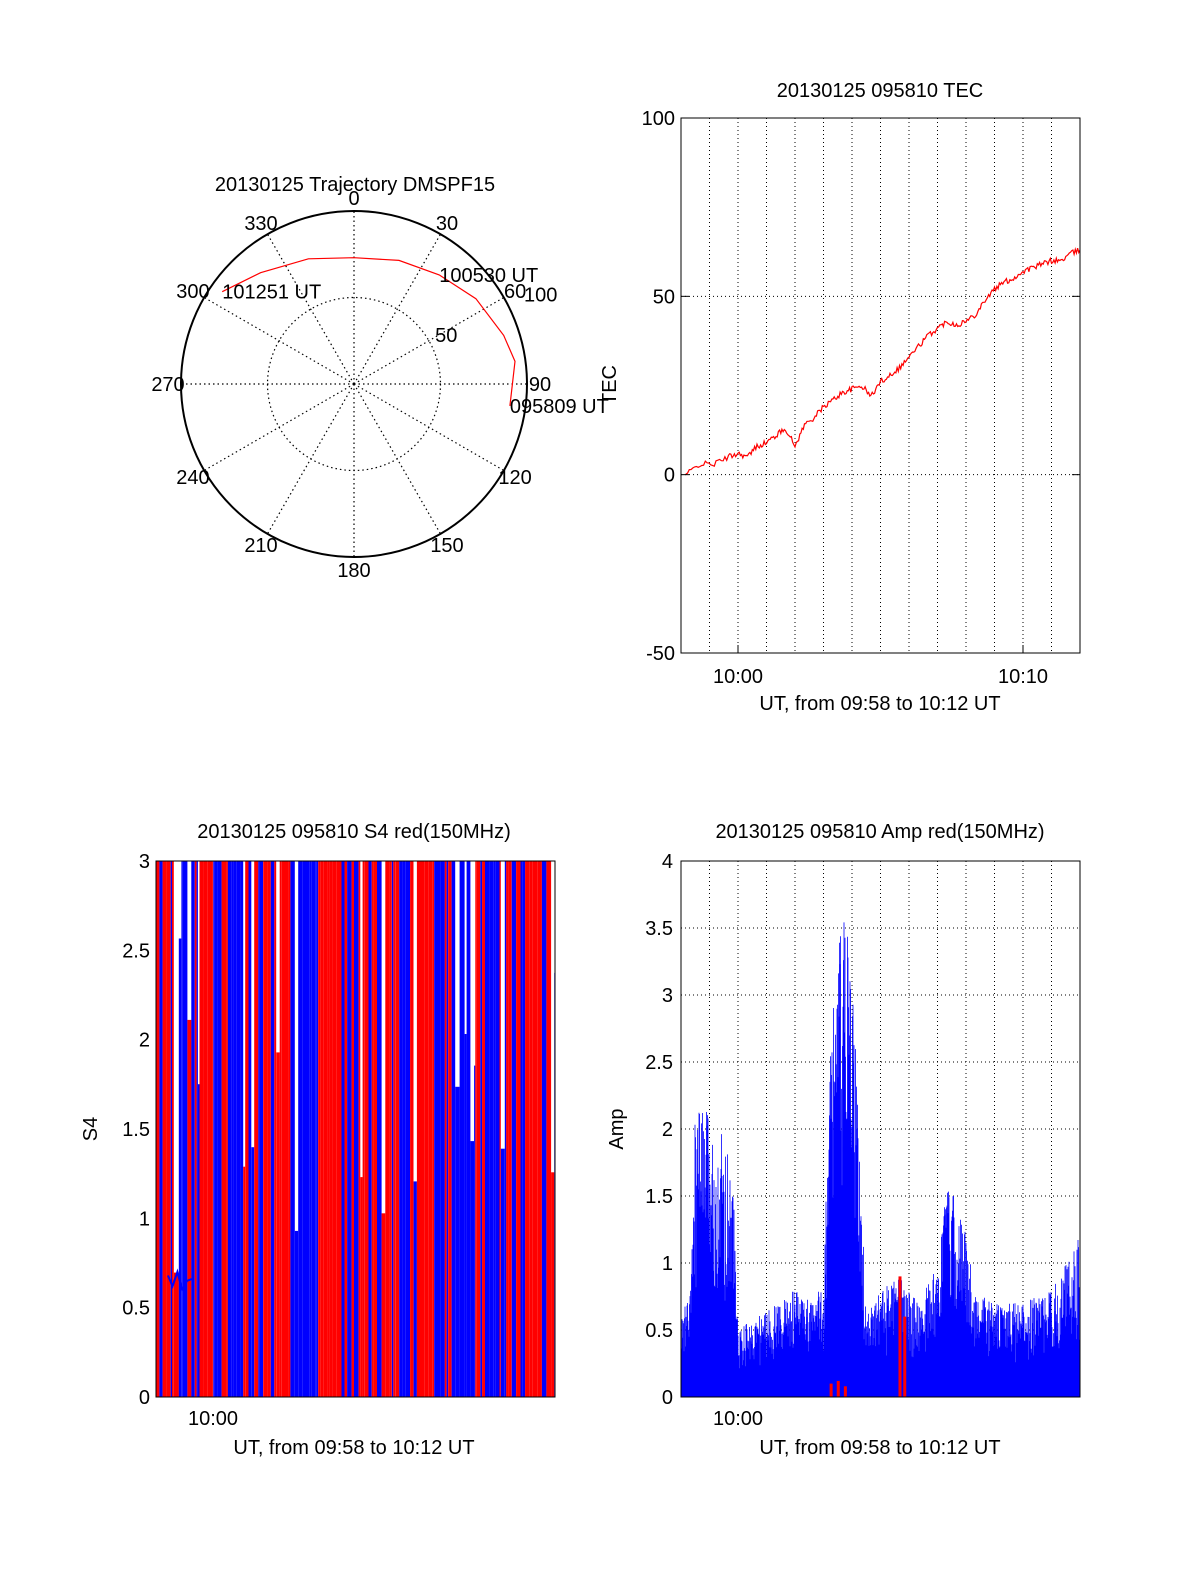  I want to click on s4-ytick-label: 2.5, so click(136, 951).